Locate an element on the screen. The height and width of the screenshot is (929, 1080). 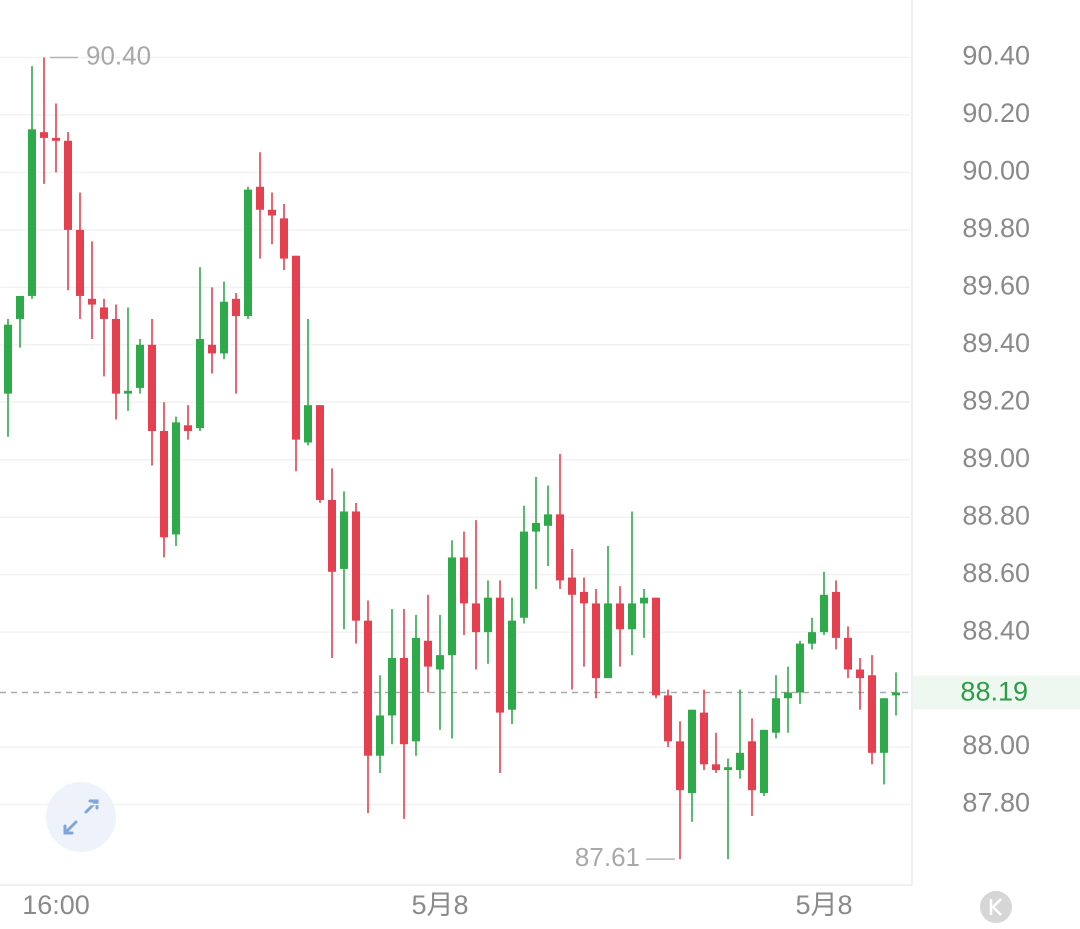
y-tick-label: 89.40 is located at coordinates (996, 343).